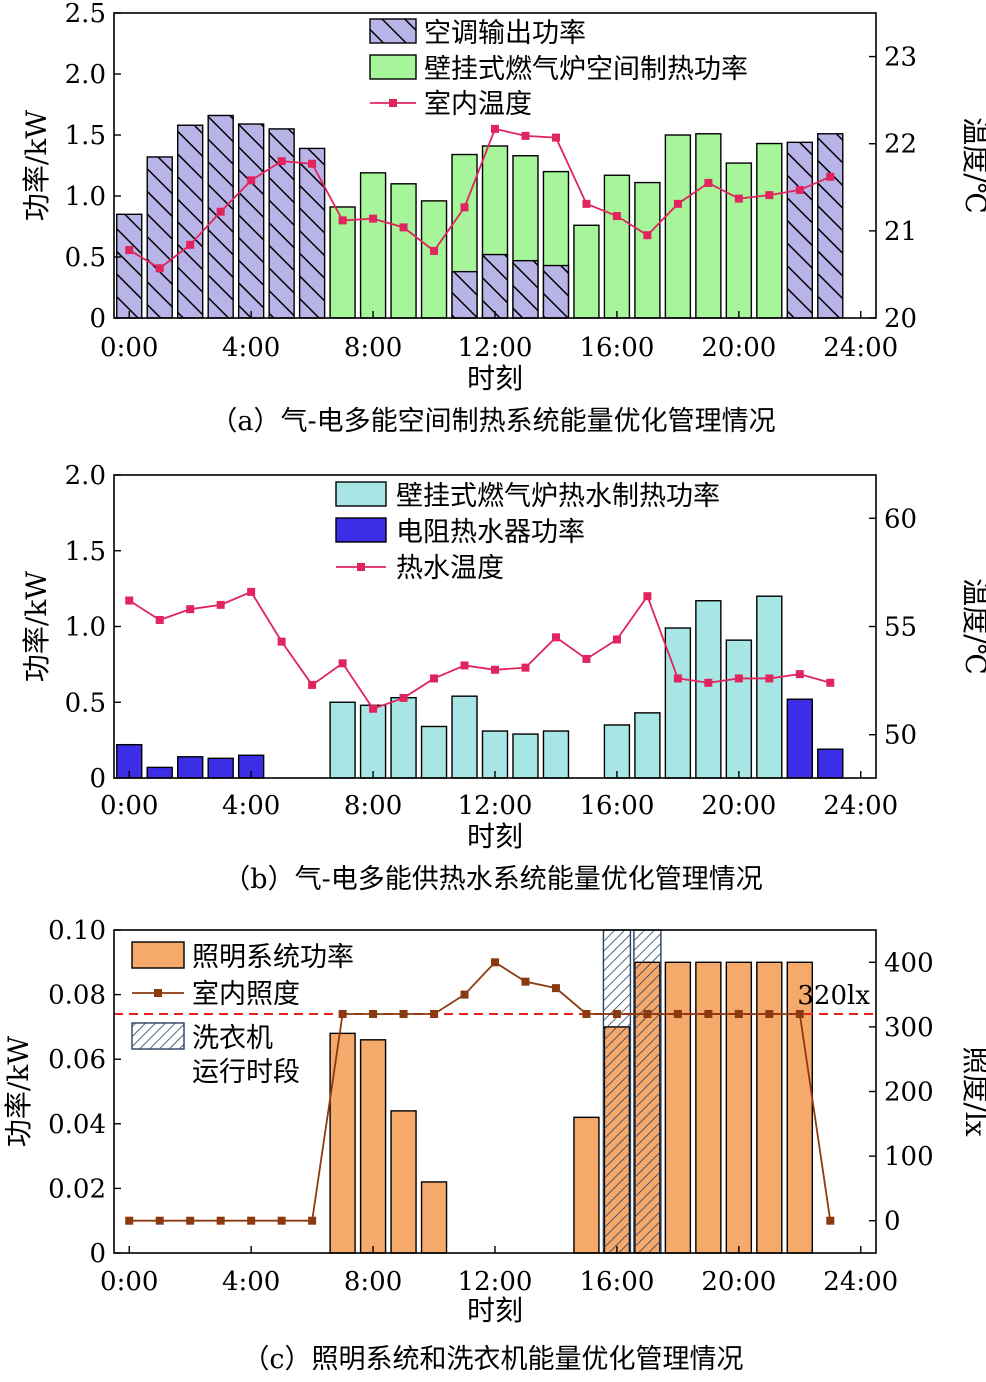 The height and width of the screenshot is (1382, 986). I want to click on y2-tick-label: 100, so click(909, 1157).